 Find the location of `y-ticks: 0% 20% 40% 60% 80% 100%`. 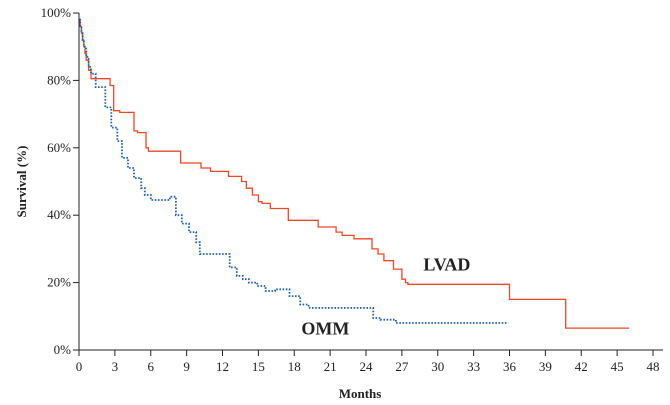

y-ticks: 0% 20% 40% 60% 80% 100% is located at coordinates (60, 181).